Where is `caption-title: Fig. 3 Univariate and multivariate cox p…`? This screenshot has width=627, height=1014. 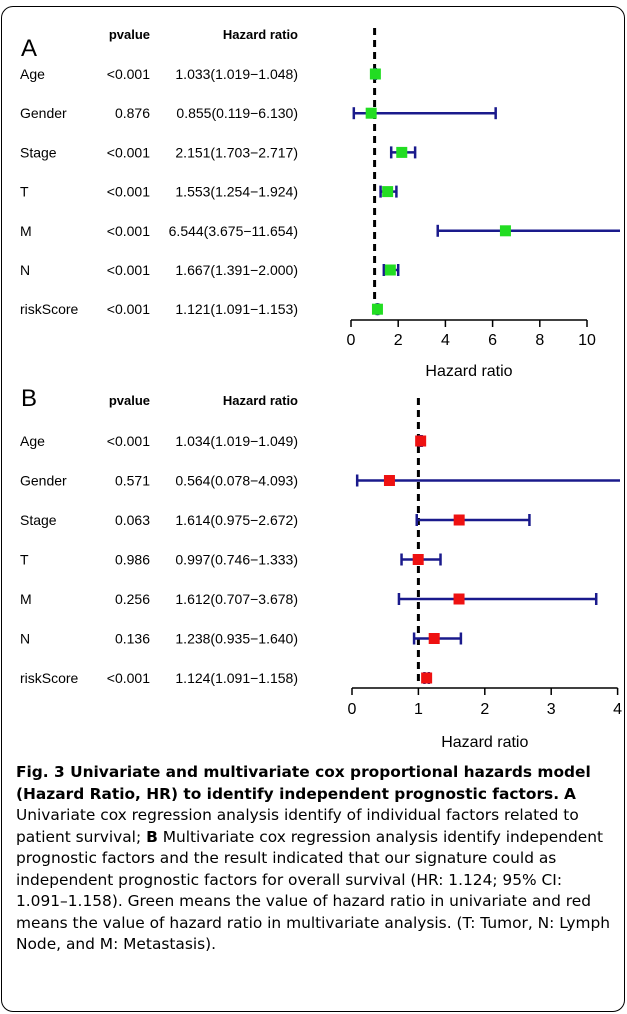 caption-title: Fig. 3 Univariate and multivariate cox p… is located at coordinates (303, 783).